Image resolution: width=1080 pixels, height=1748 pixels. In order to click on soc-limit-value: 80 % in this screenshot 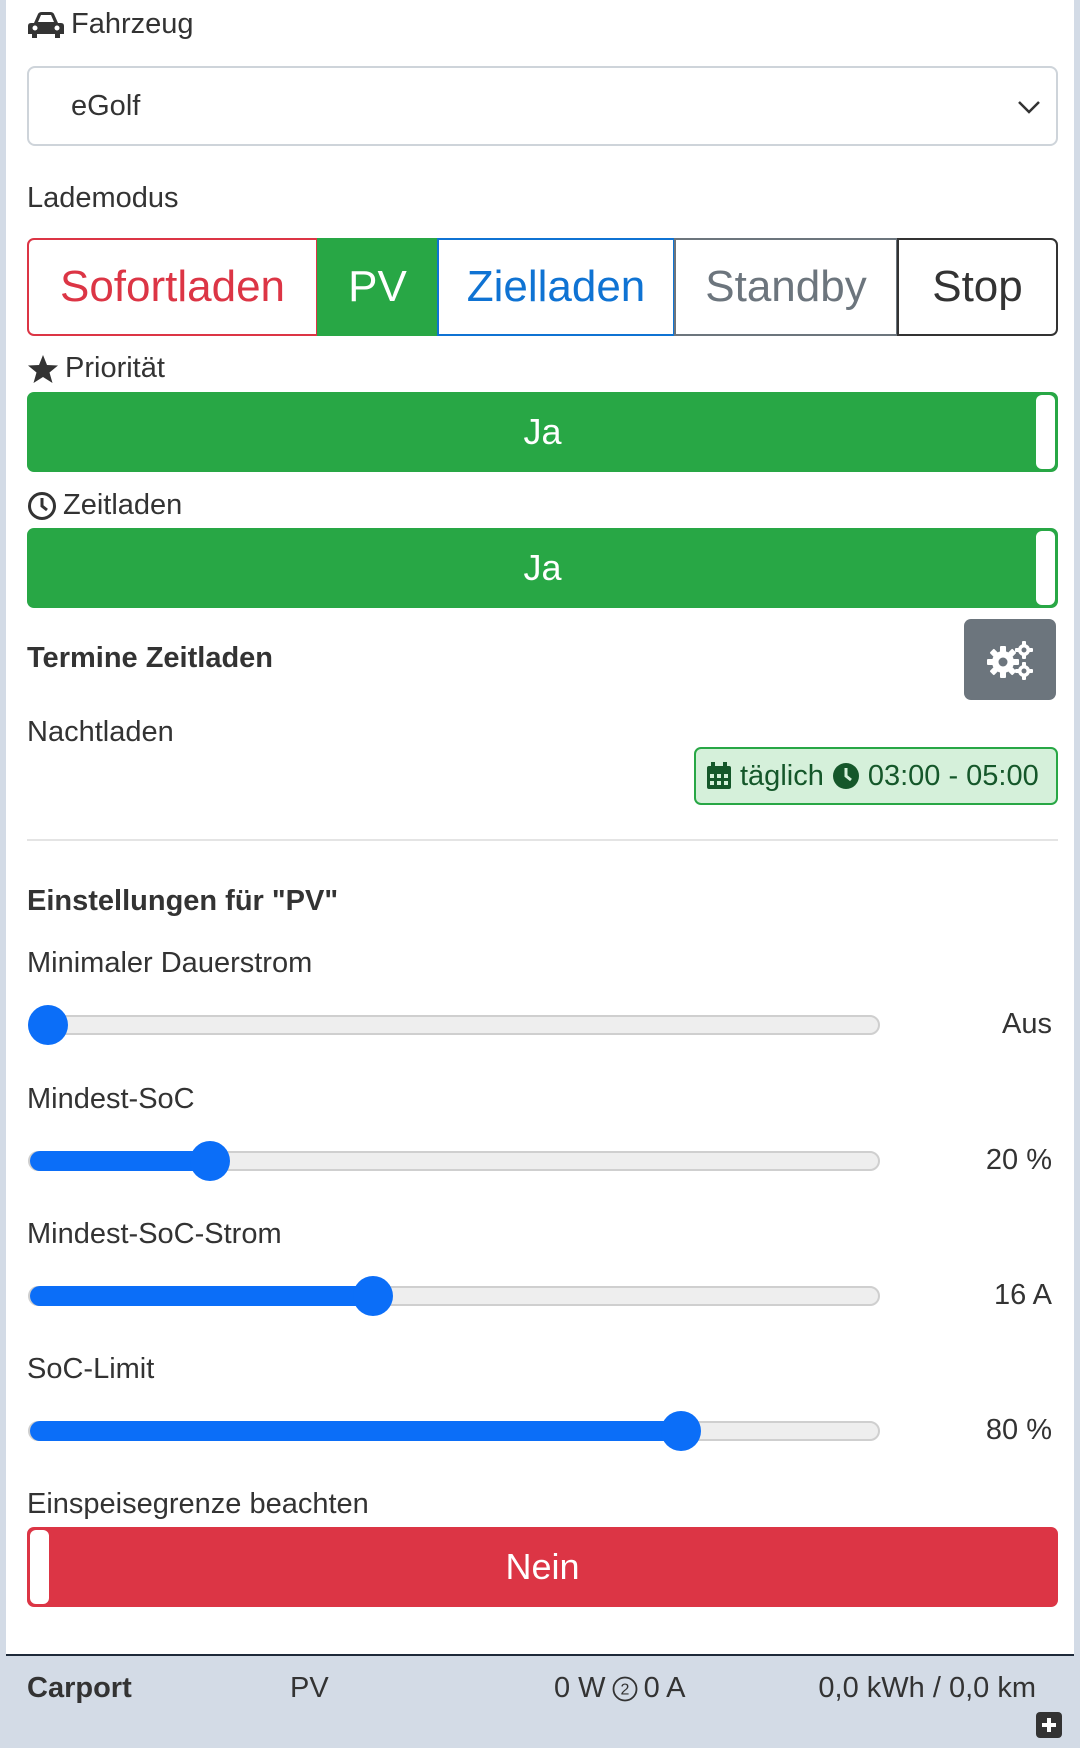, I will do `click(1018, 1430)`.